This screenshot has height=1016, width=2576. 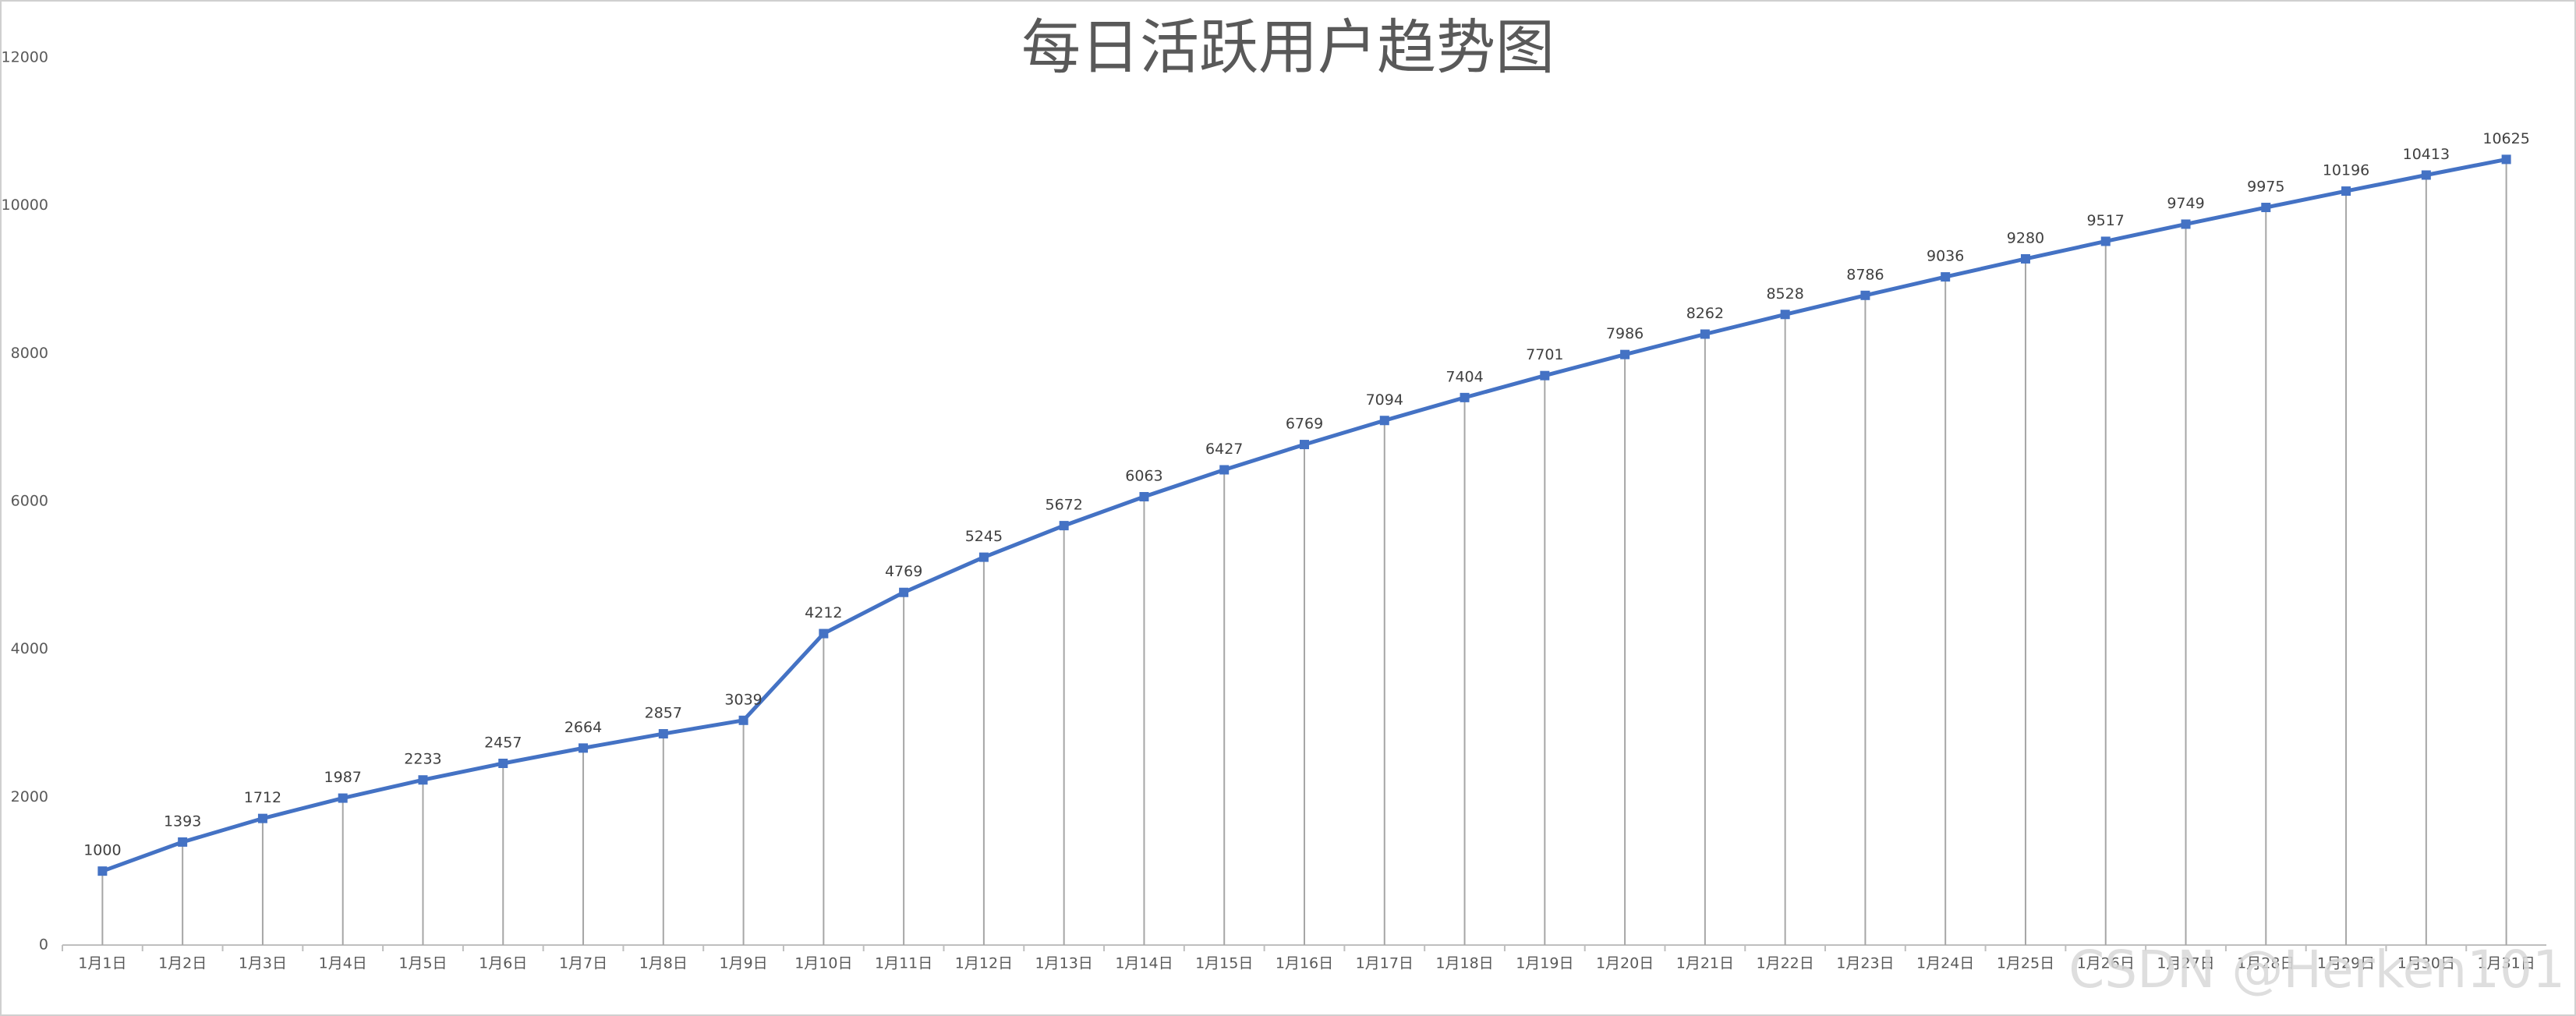 What do you see at coordinates (1865, 963) in the screenshot?
I see `x-tick-label: 1月23日` at bounding box center [1865, 963].